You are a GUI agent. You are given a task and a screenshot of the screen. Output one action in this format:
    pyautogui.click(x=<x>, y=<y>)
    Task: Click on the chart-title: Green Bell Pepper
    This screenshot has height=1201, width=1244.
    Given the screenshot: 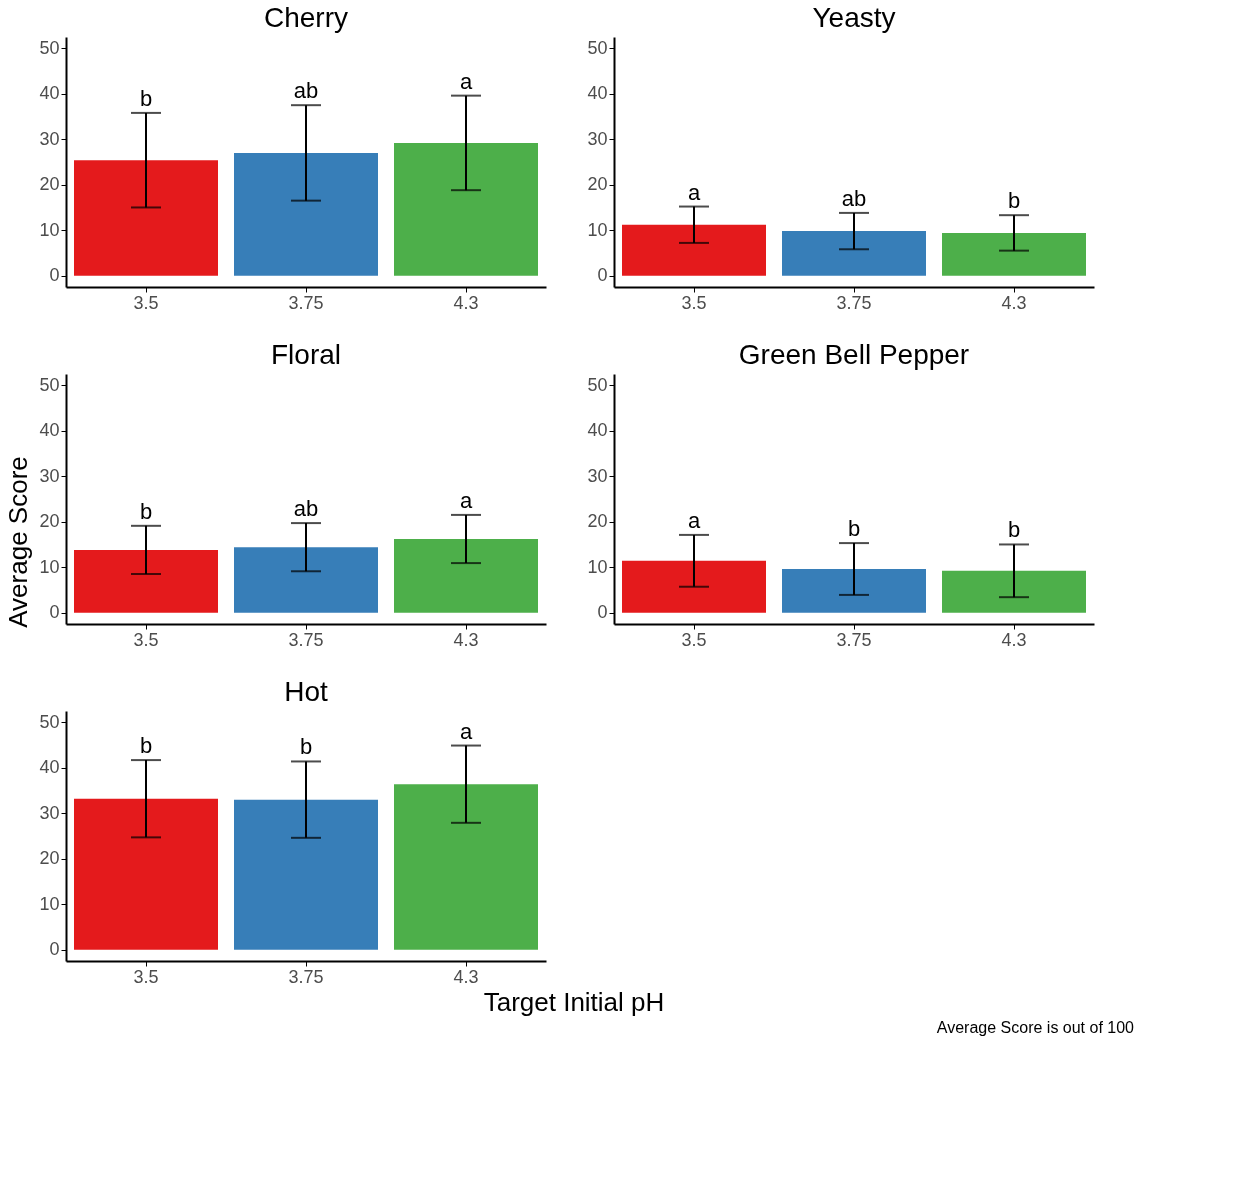 What is the action you would take?
    pyautogui.click(x=854, y=354)
    